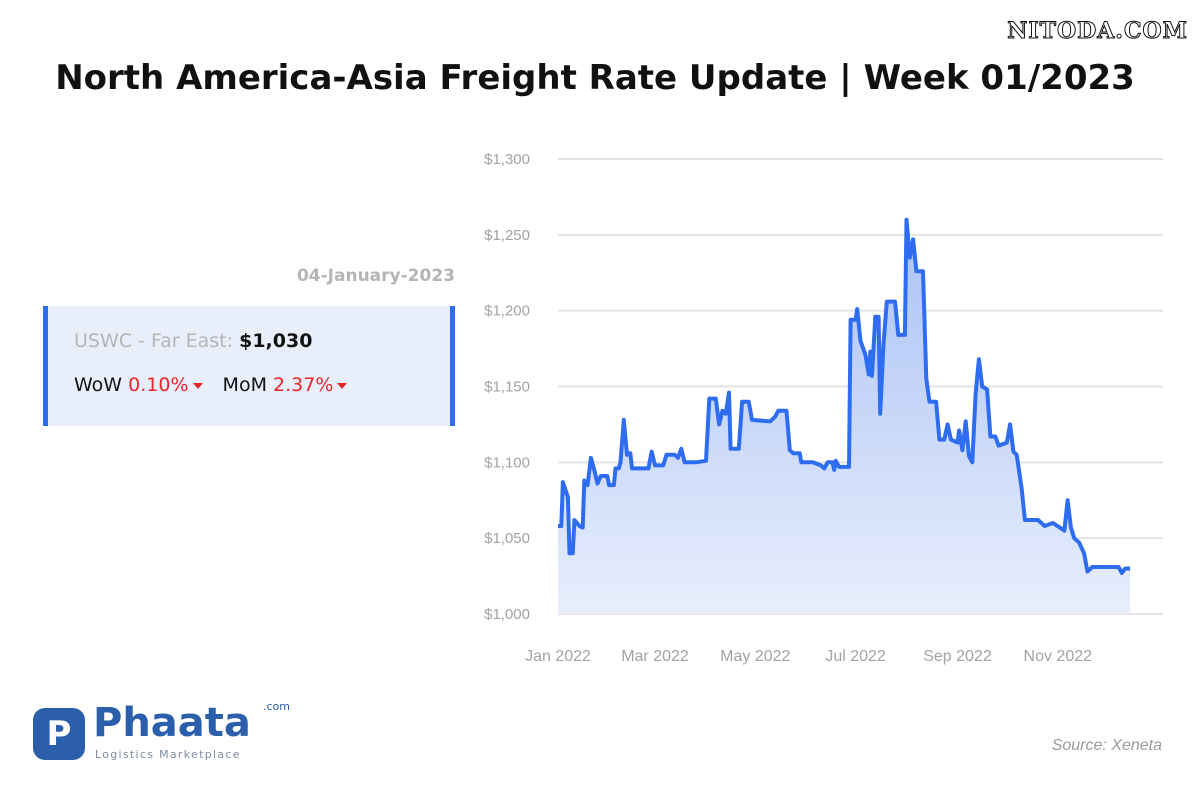  Describe the element at coordinates (217, 385) in the screenshot. I see `change-stats: WoW 0.10% MoM 2.37%` at that location.